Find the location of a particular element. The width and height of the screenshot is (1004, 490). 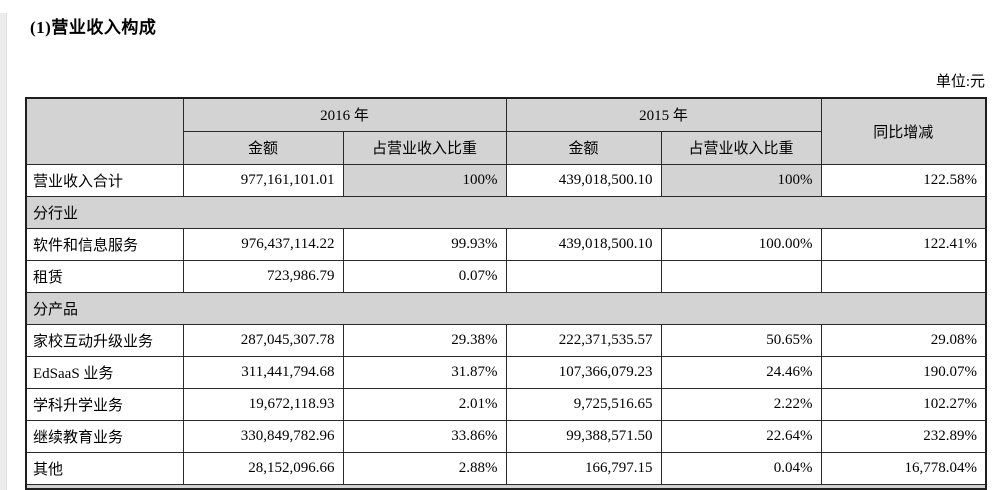

row-label: EdSaaS 业务 is located at coordinates (104, 372).